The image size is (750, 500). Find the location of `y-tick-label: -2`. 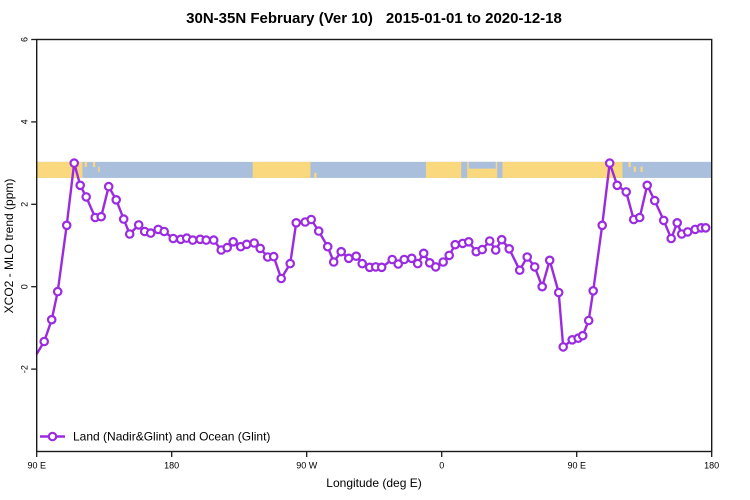

y-tick-label: -2 is located at coordinates (25, 369).